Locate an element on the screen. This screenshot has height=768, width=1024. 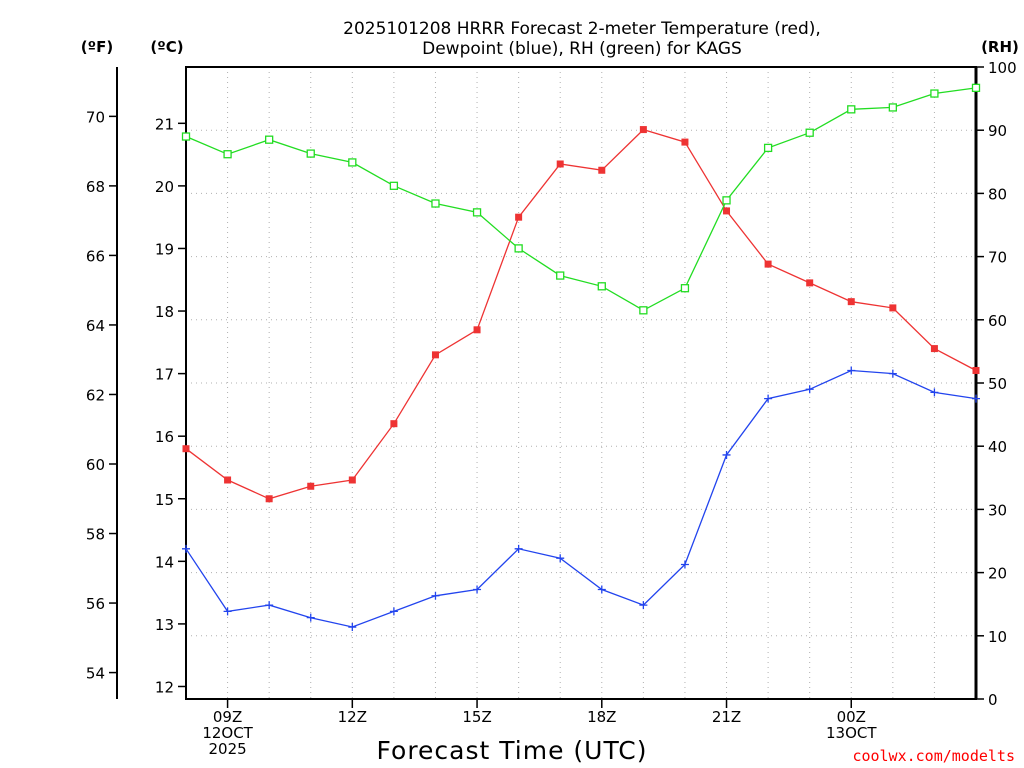
x-tick-label: 09Z is located at coordinates (227, 717).